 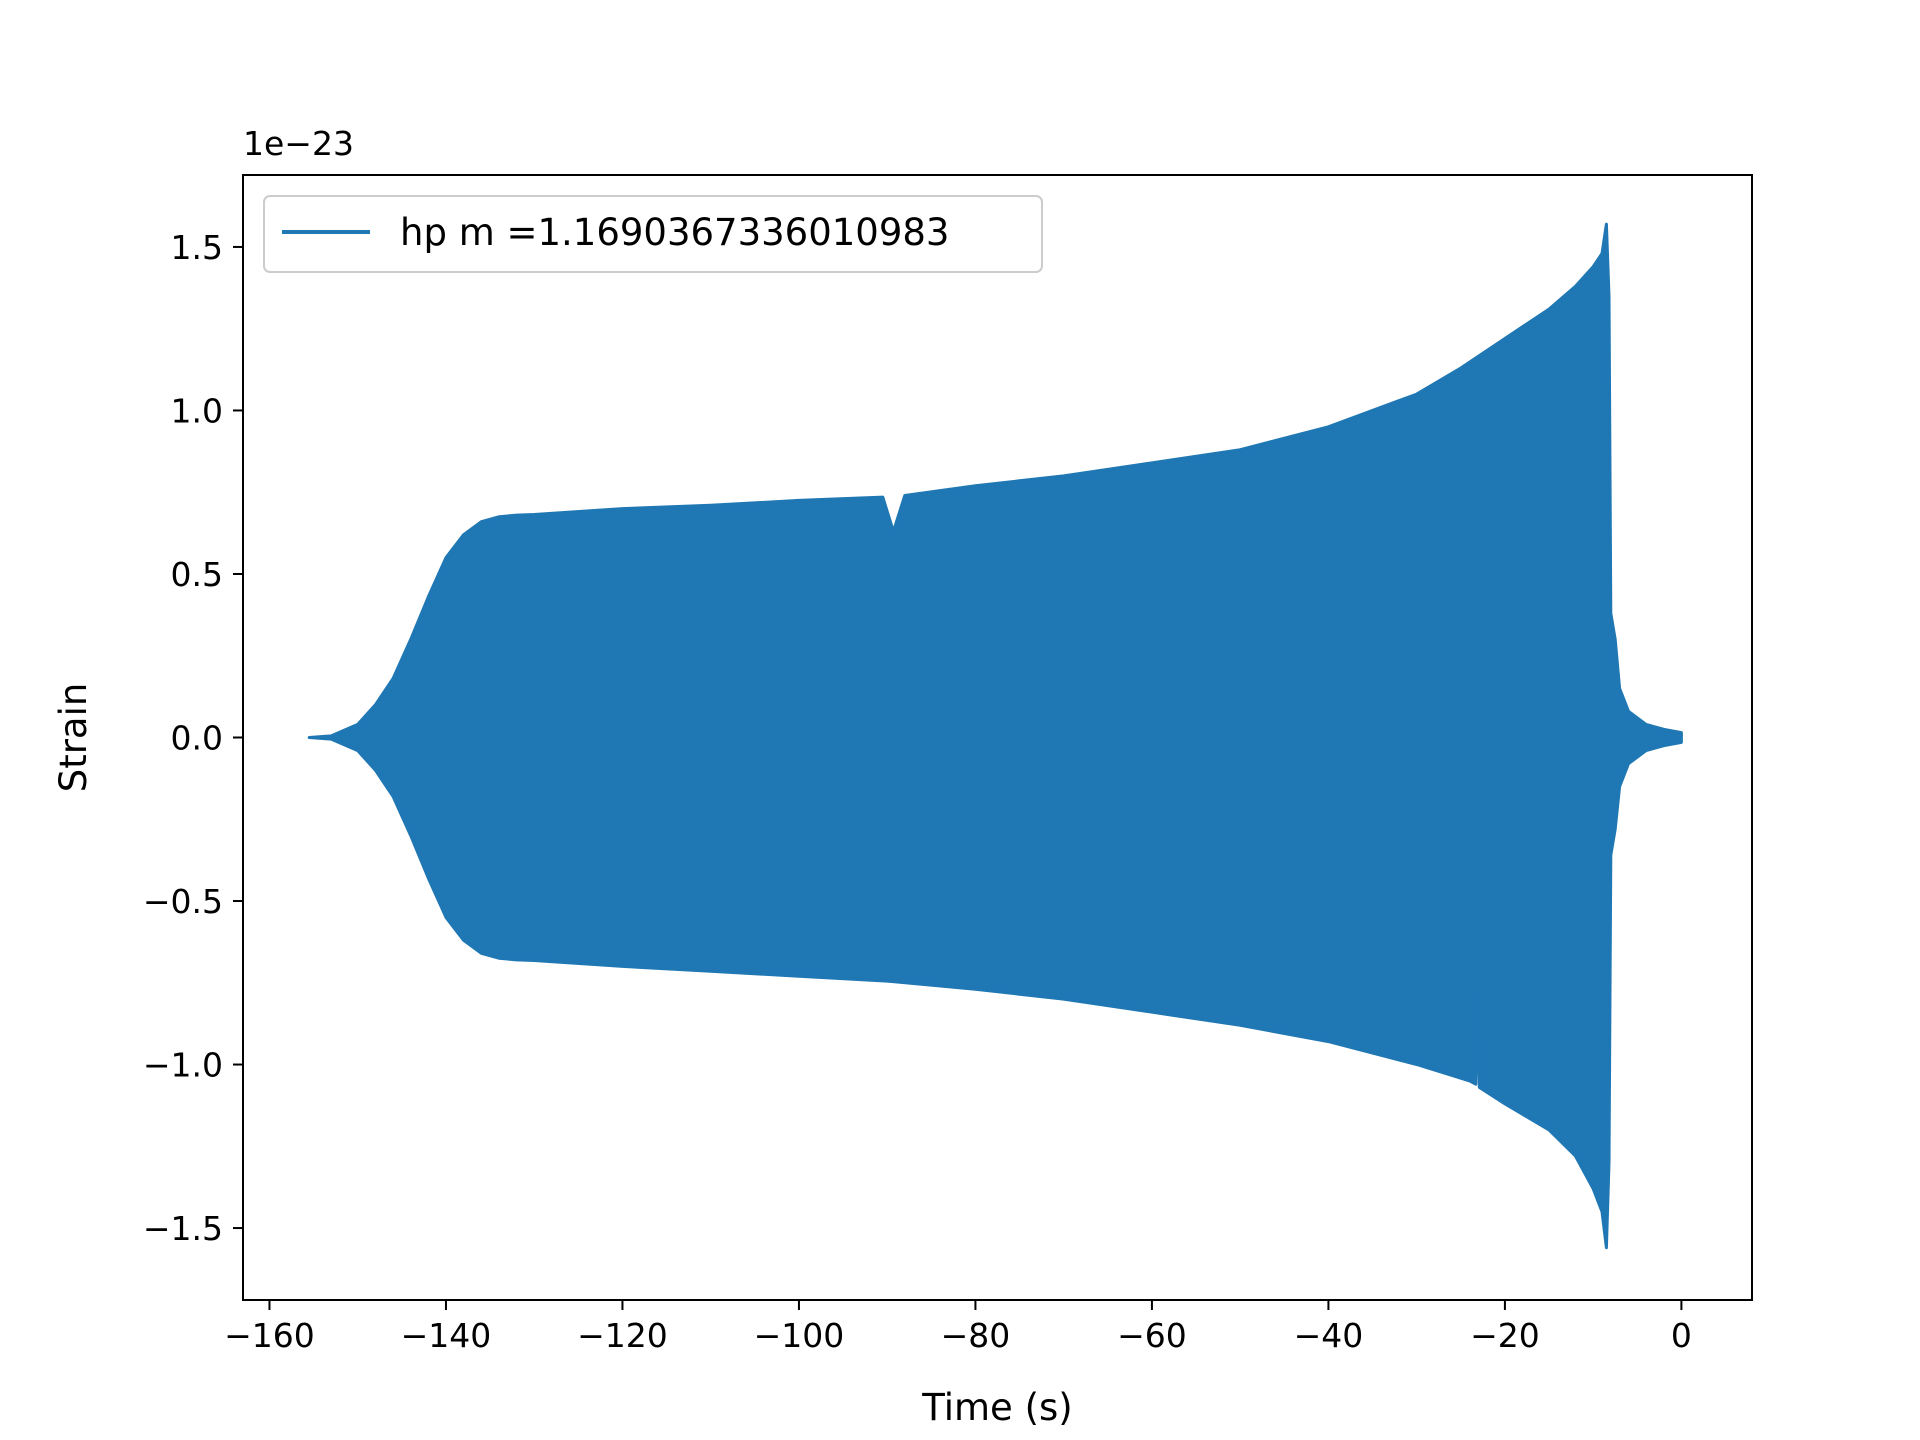 What do you see at coordinates (996, 1407) in the screenshot?
I see `x-axis-title: Time (s)` at bounding box center [996, 1407].